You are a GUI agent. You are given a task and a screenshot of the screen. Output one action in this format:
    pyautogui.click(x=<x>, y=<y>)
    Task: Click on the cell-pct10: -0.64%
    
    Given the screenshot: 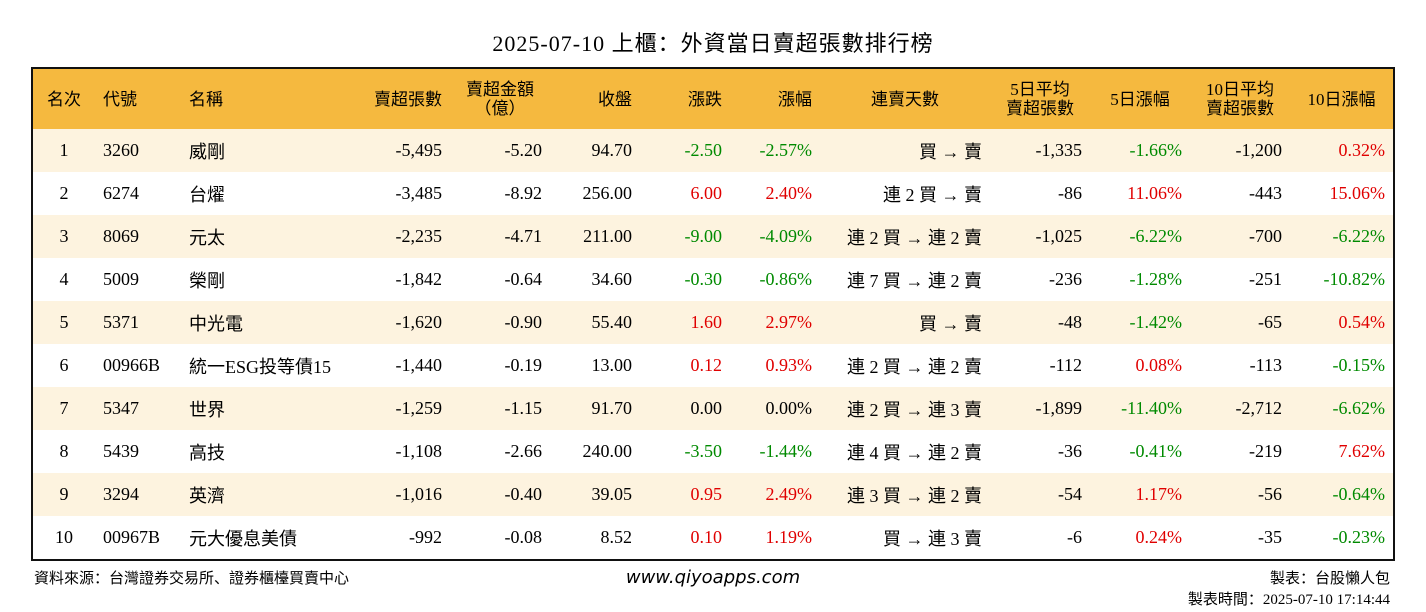 What is the action you would take?
    pyautogui.click(x=1359, y=494)
    